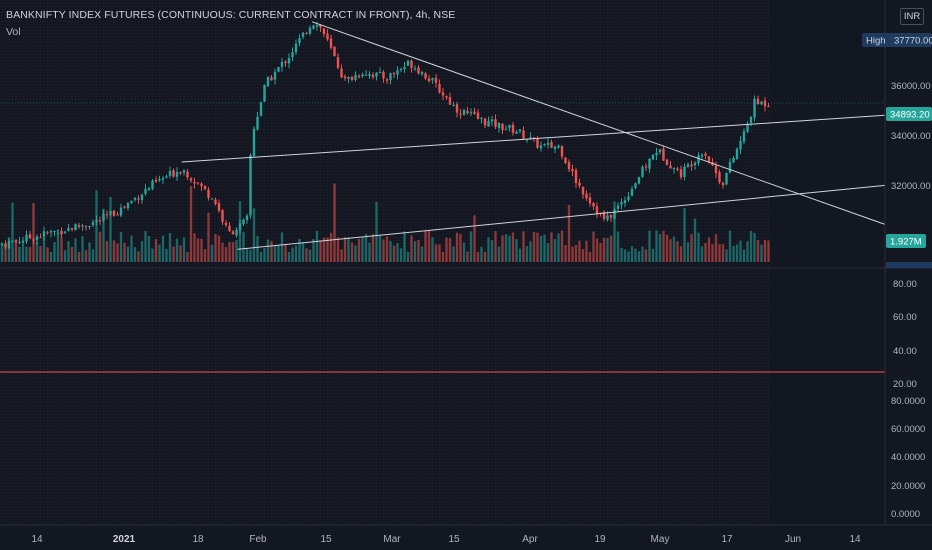  What do you see at coordinates (909, 265) in the screenshot?
I see `partial-price-badge` at bounding box center [909, 265].